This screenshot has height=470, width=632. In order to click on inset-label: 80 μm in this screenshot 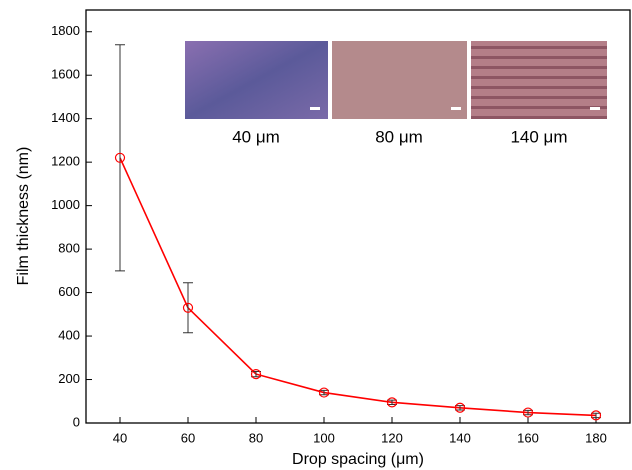, I will do `click(399, 136)`.